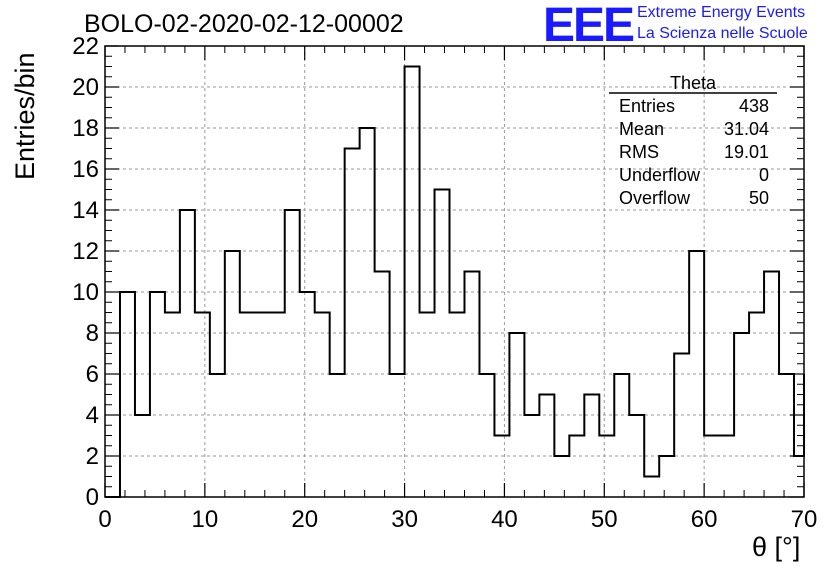 This screenshot has width=836, height=572. What do you see at coordinates (639, 152) in the screenshot?
I see `stats-label: RMS` at bounding box center [639, 152].